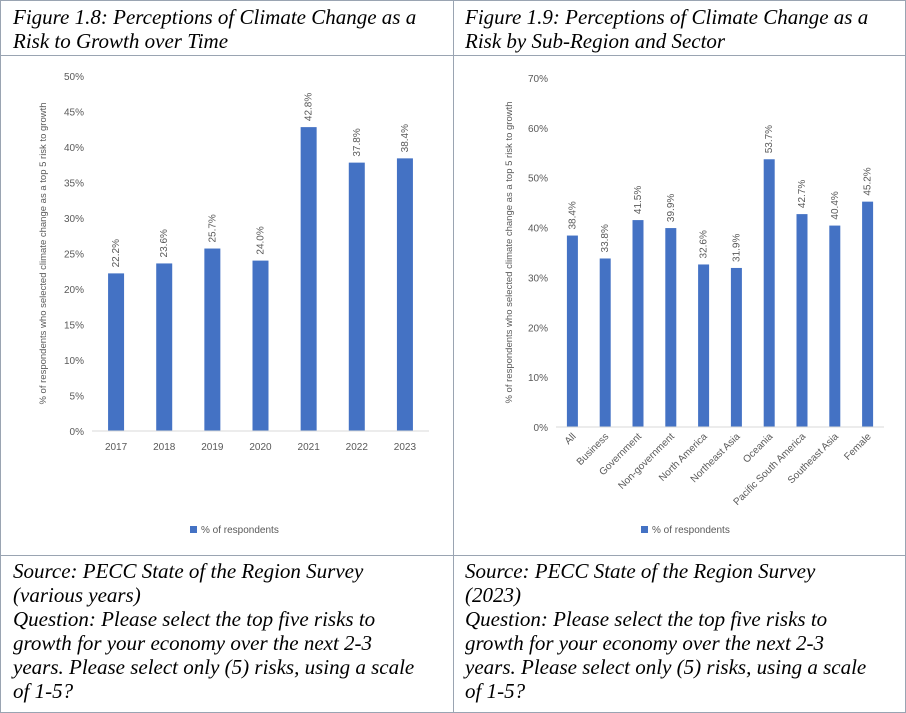 Image resolution: width=906 pixels, height=713 pixels. Describe the element at coordinates (704, 244) in the screenshot. I see `right-data-label: 32.6%` at that location.